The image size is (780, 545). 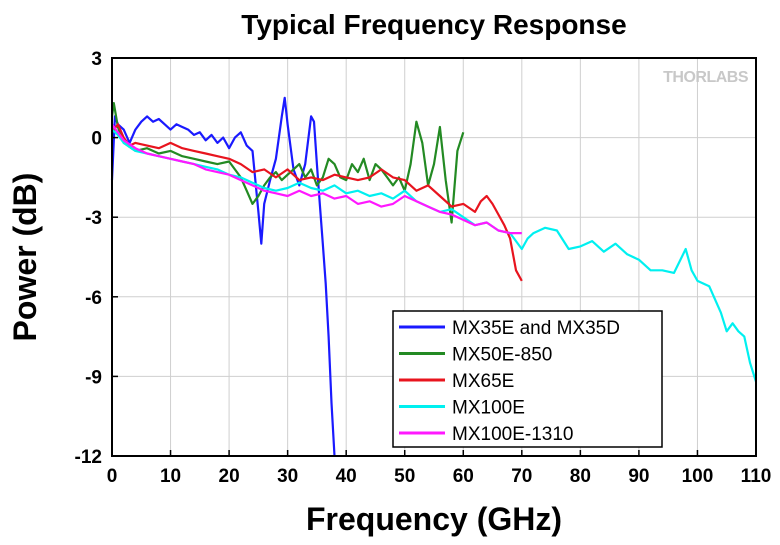 I want to click on y-tick-label: -6, so click(x=93, y=298).